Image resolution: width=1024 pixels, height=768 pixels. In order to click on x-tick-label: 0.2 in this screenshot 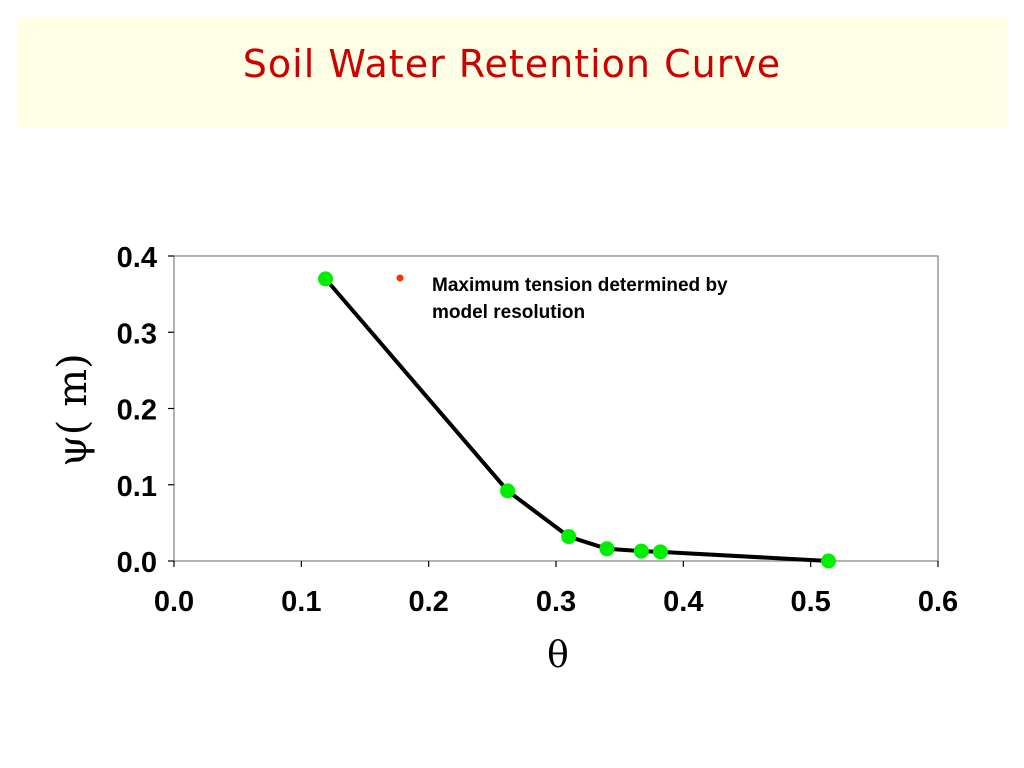, I will do `click(429, 602)`.